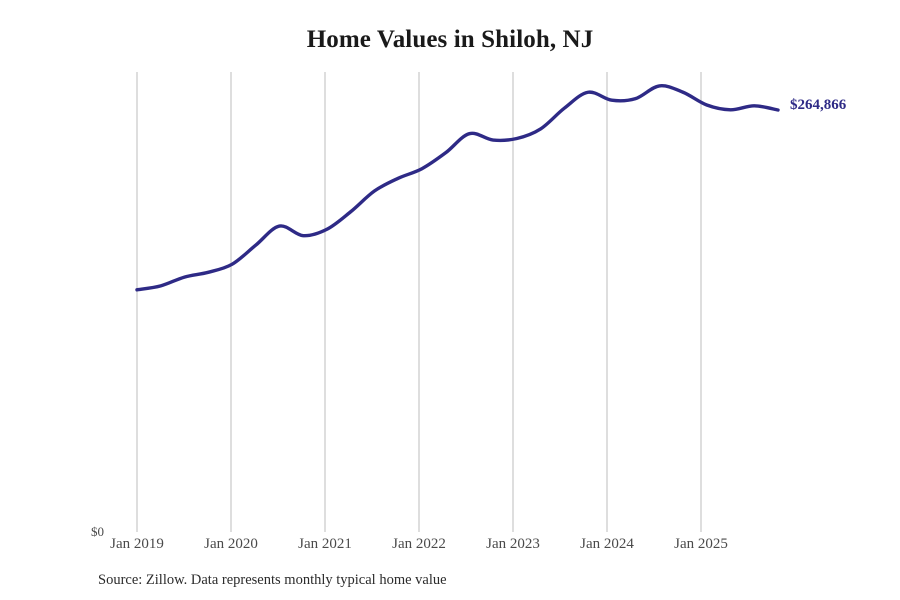 The height and width of the screenshot is (600, 900). I want to click on x-tick-jan-2021: Jan 2021, so click(325, 544).